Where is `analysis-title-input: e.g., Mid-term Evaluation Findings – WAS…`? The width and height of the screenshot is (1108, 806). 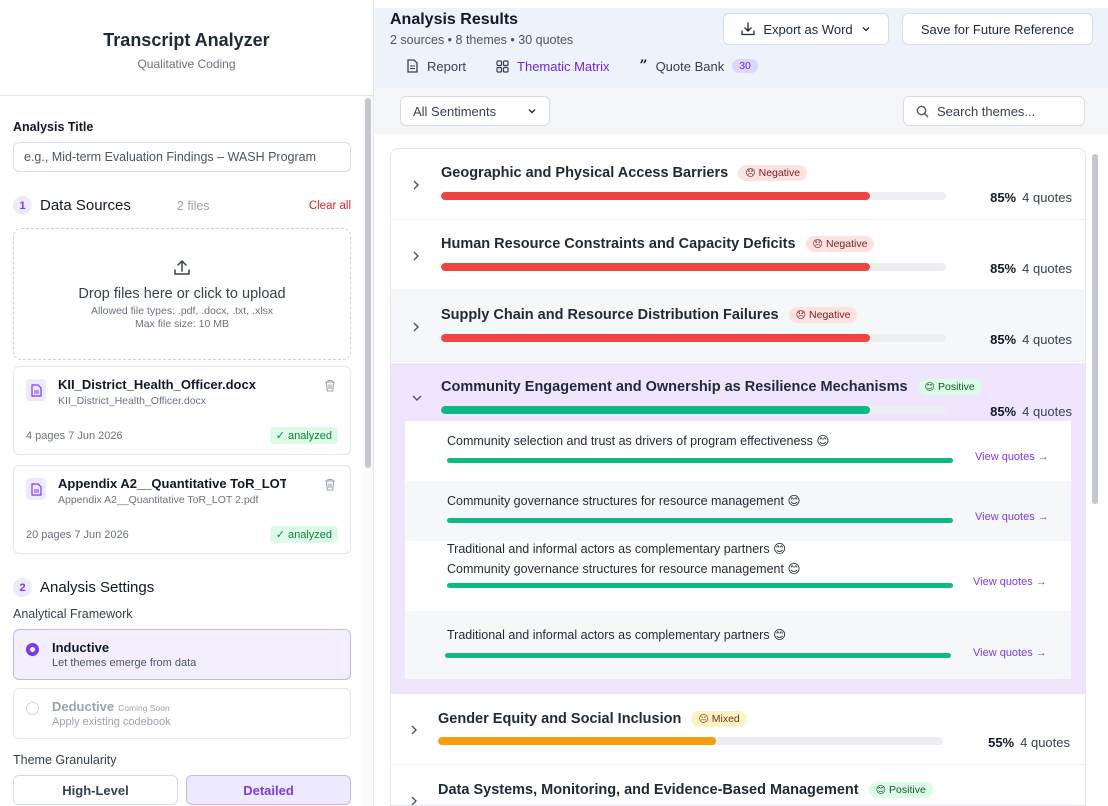 analysis-title-input: e.g., Mid-term Evaluation Findings – WAS… is located at coordinates (182, 157).